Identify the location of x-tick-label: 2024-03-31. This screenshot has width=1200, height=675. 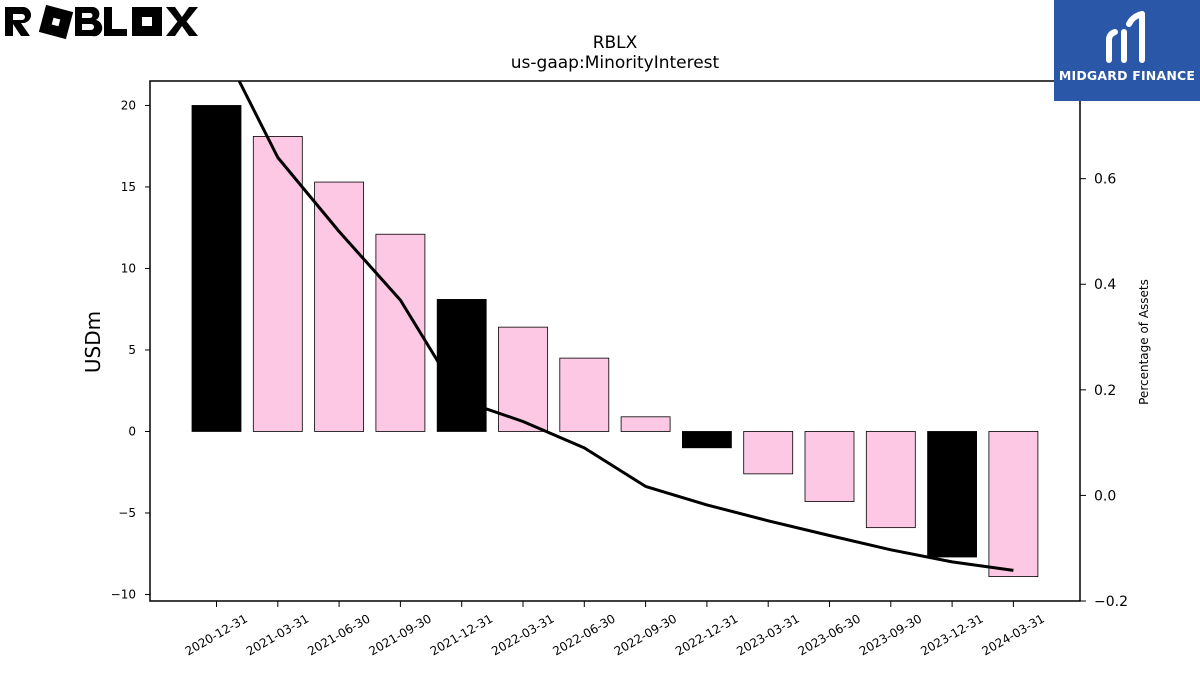
(1012, 634).